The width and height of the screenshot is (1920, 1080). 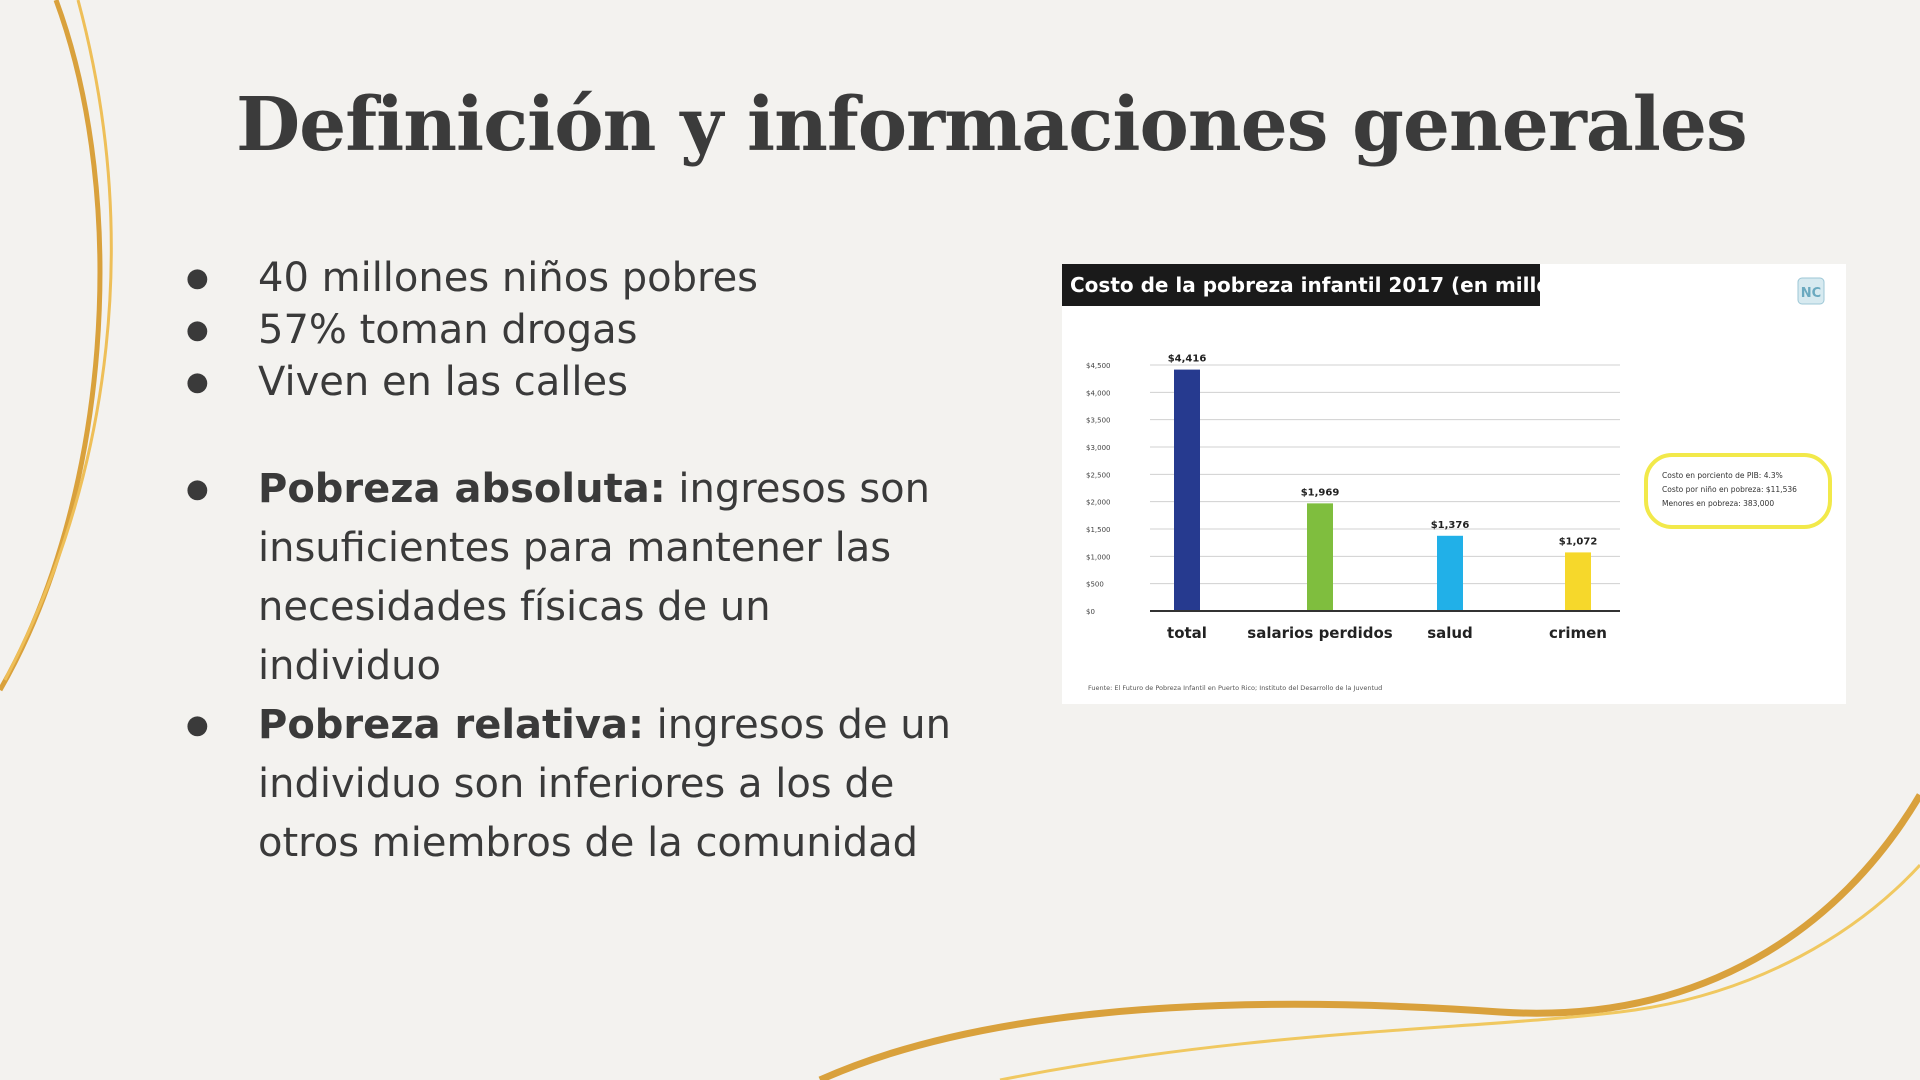 What do you see at coordinates (1722, 475) in the screenshot?
I see `callout-line: Costo en porciento de PIB: 4.3%` at bounding box center [1722, 475].